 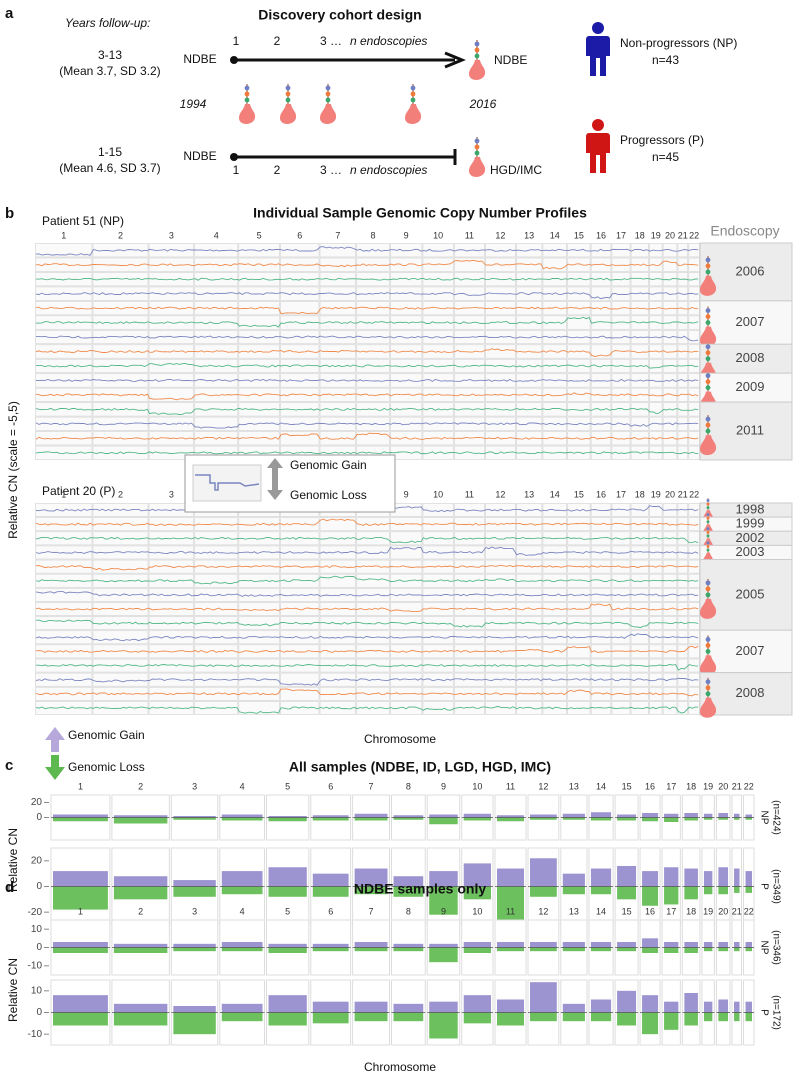 I want to click on chromosome-label: 18, so click(x=640, y=235).